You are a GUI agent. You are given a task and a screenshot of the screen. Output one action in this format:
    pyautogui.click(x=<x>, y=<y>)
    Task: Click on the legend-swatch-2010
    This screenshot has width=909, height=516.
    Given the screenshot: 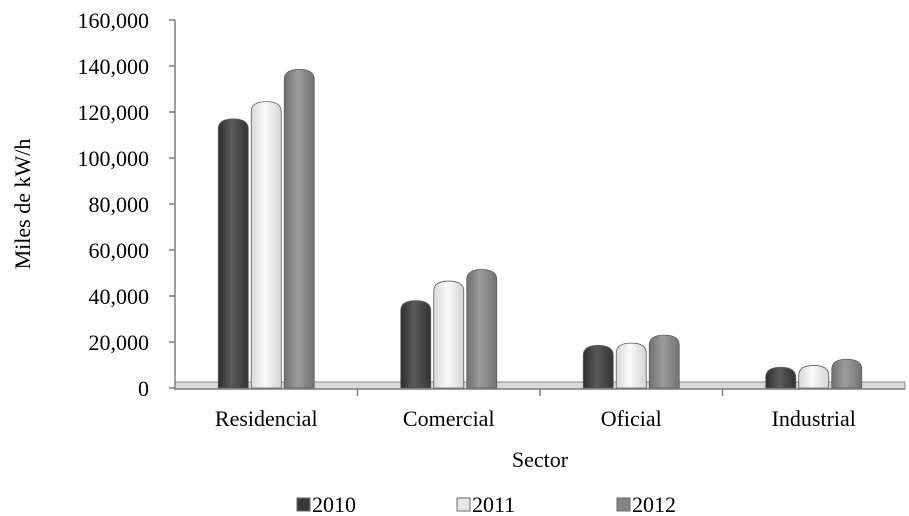 What is the action you would take?
    pyautogui.click(x=303, y=504)
    